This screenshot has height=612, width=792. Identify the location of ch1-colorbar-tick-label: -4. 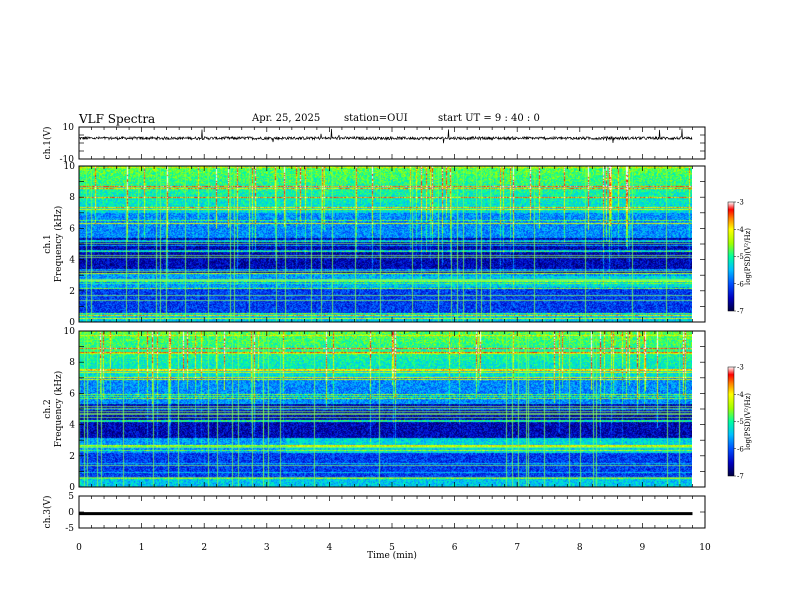
(740, 230).